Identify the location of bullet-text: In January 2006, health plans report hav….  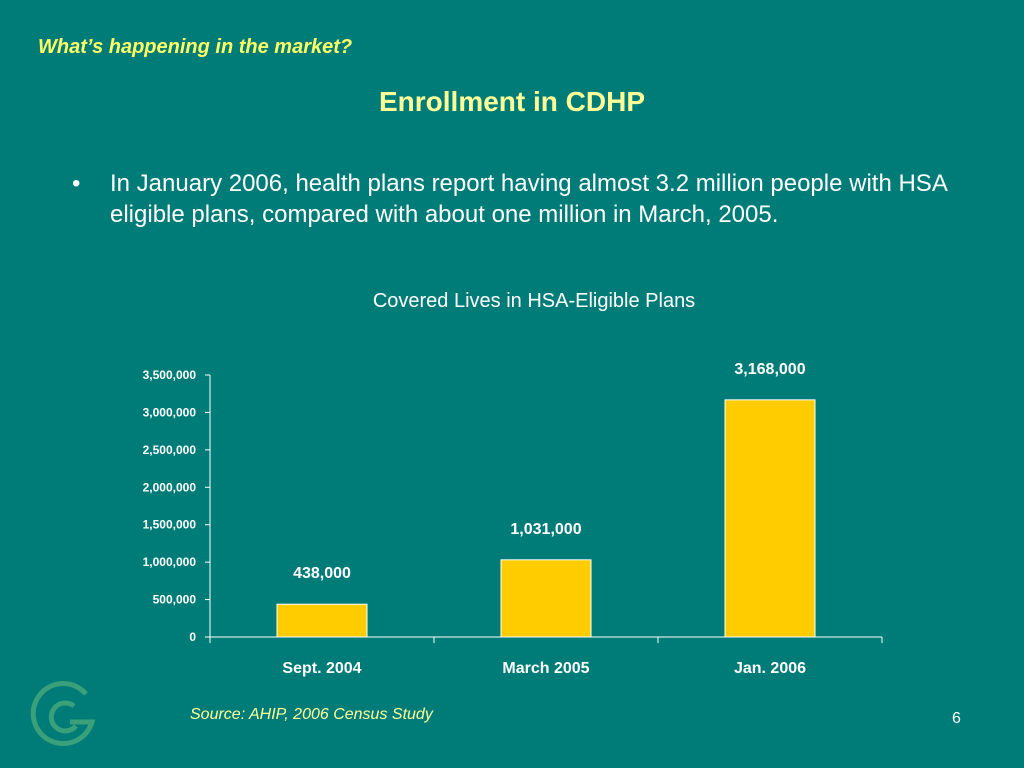
(528, 199).